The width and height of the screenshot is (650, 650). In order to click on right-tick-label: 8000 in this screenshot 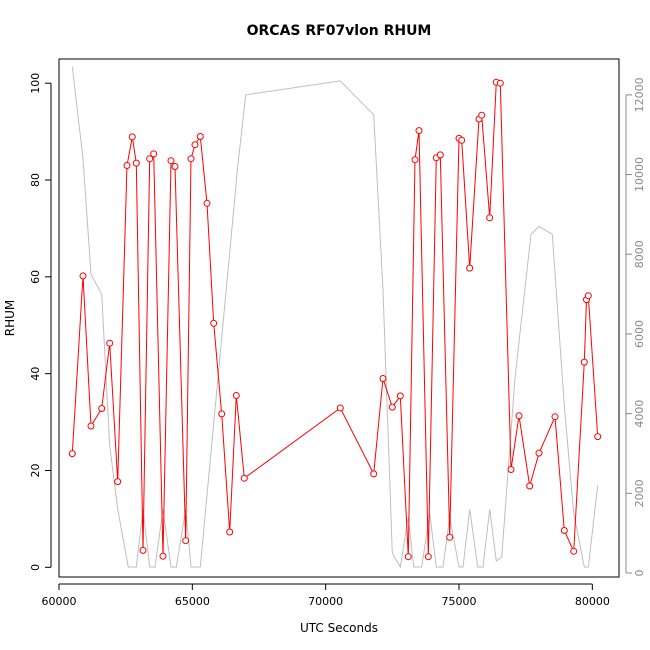, I will do `click(639, 254)`.